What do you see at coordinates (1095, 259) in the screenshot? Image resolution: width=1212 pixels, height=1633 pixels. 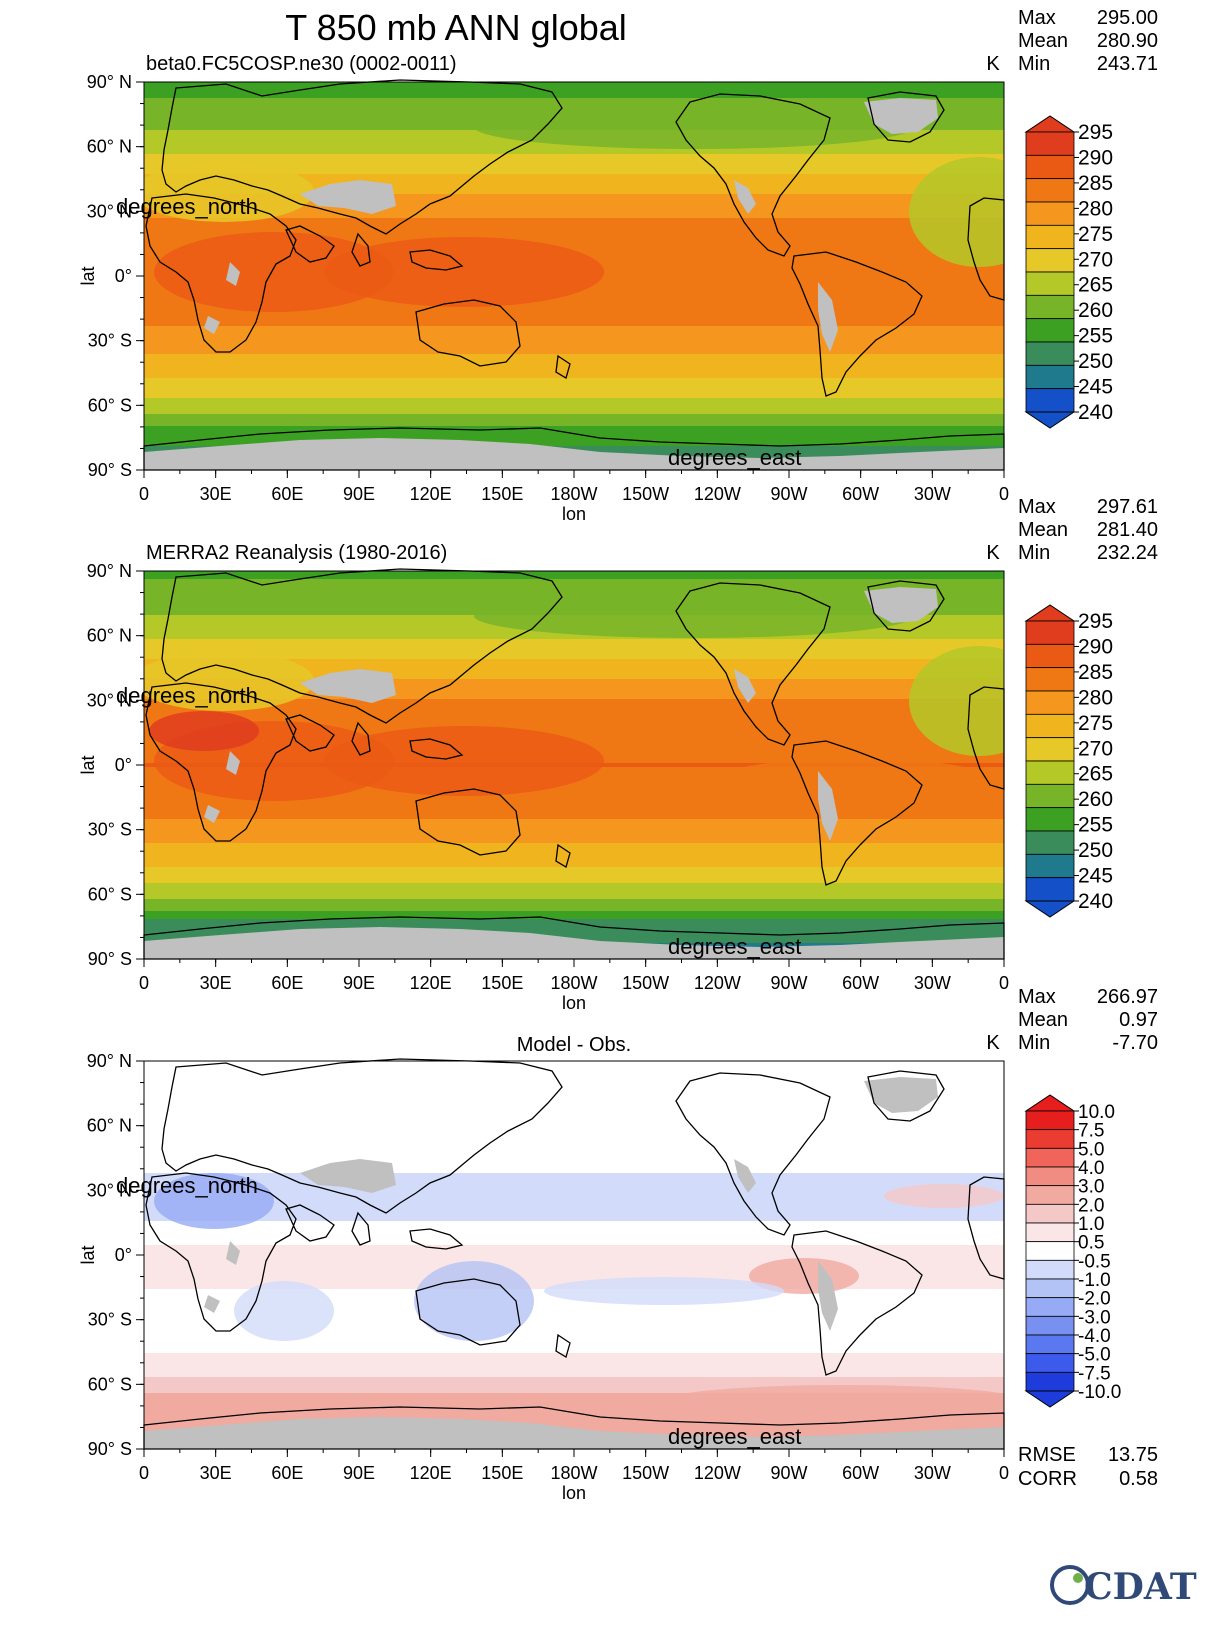 I see `colorbar-label: 270` at bounding box center [1095, 259].